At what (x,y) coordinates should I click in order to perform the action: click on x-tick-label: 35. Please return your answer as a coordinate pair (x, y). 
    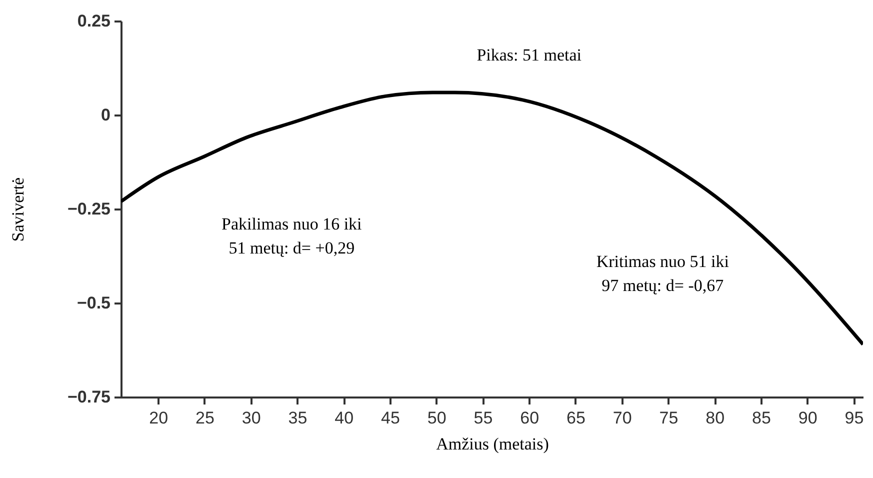
    Looking at the image, I should click on (298, 418).